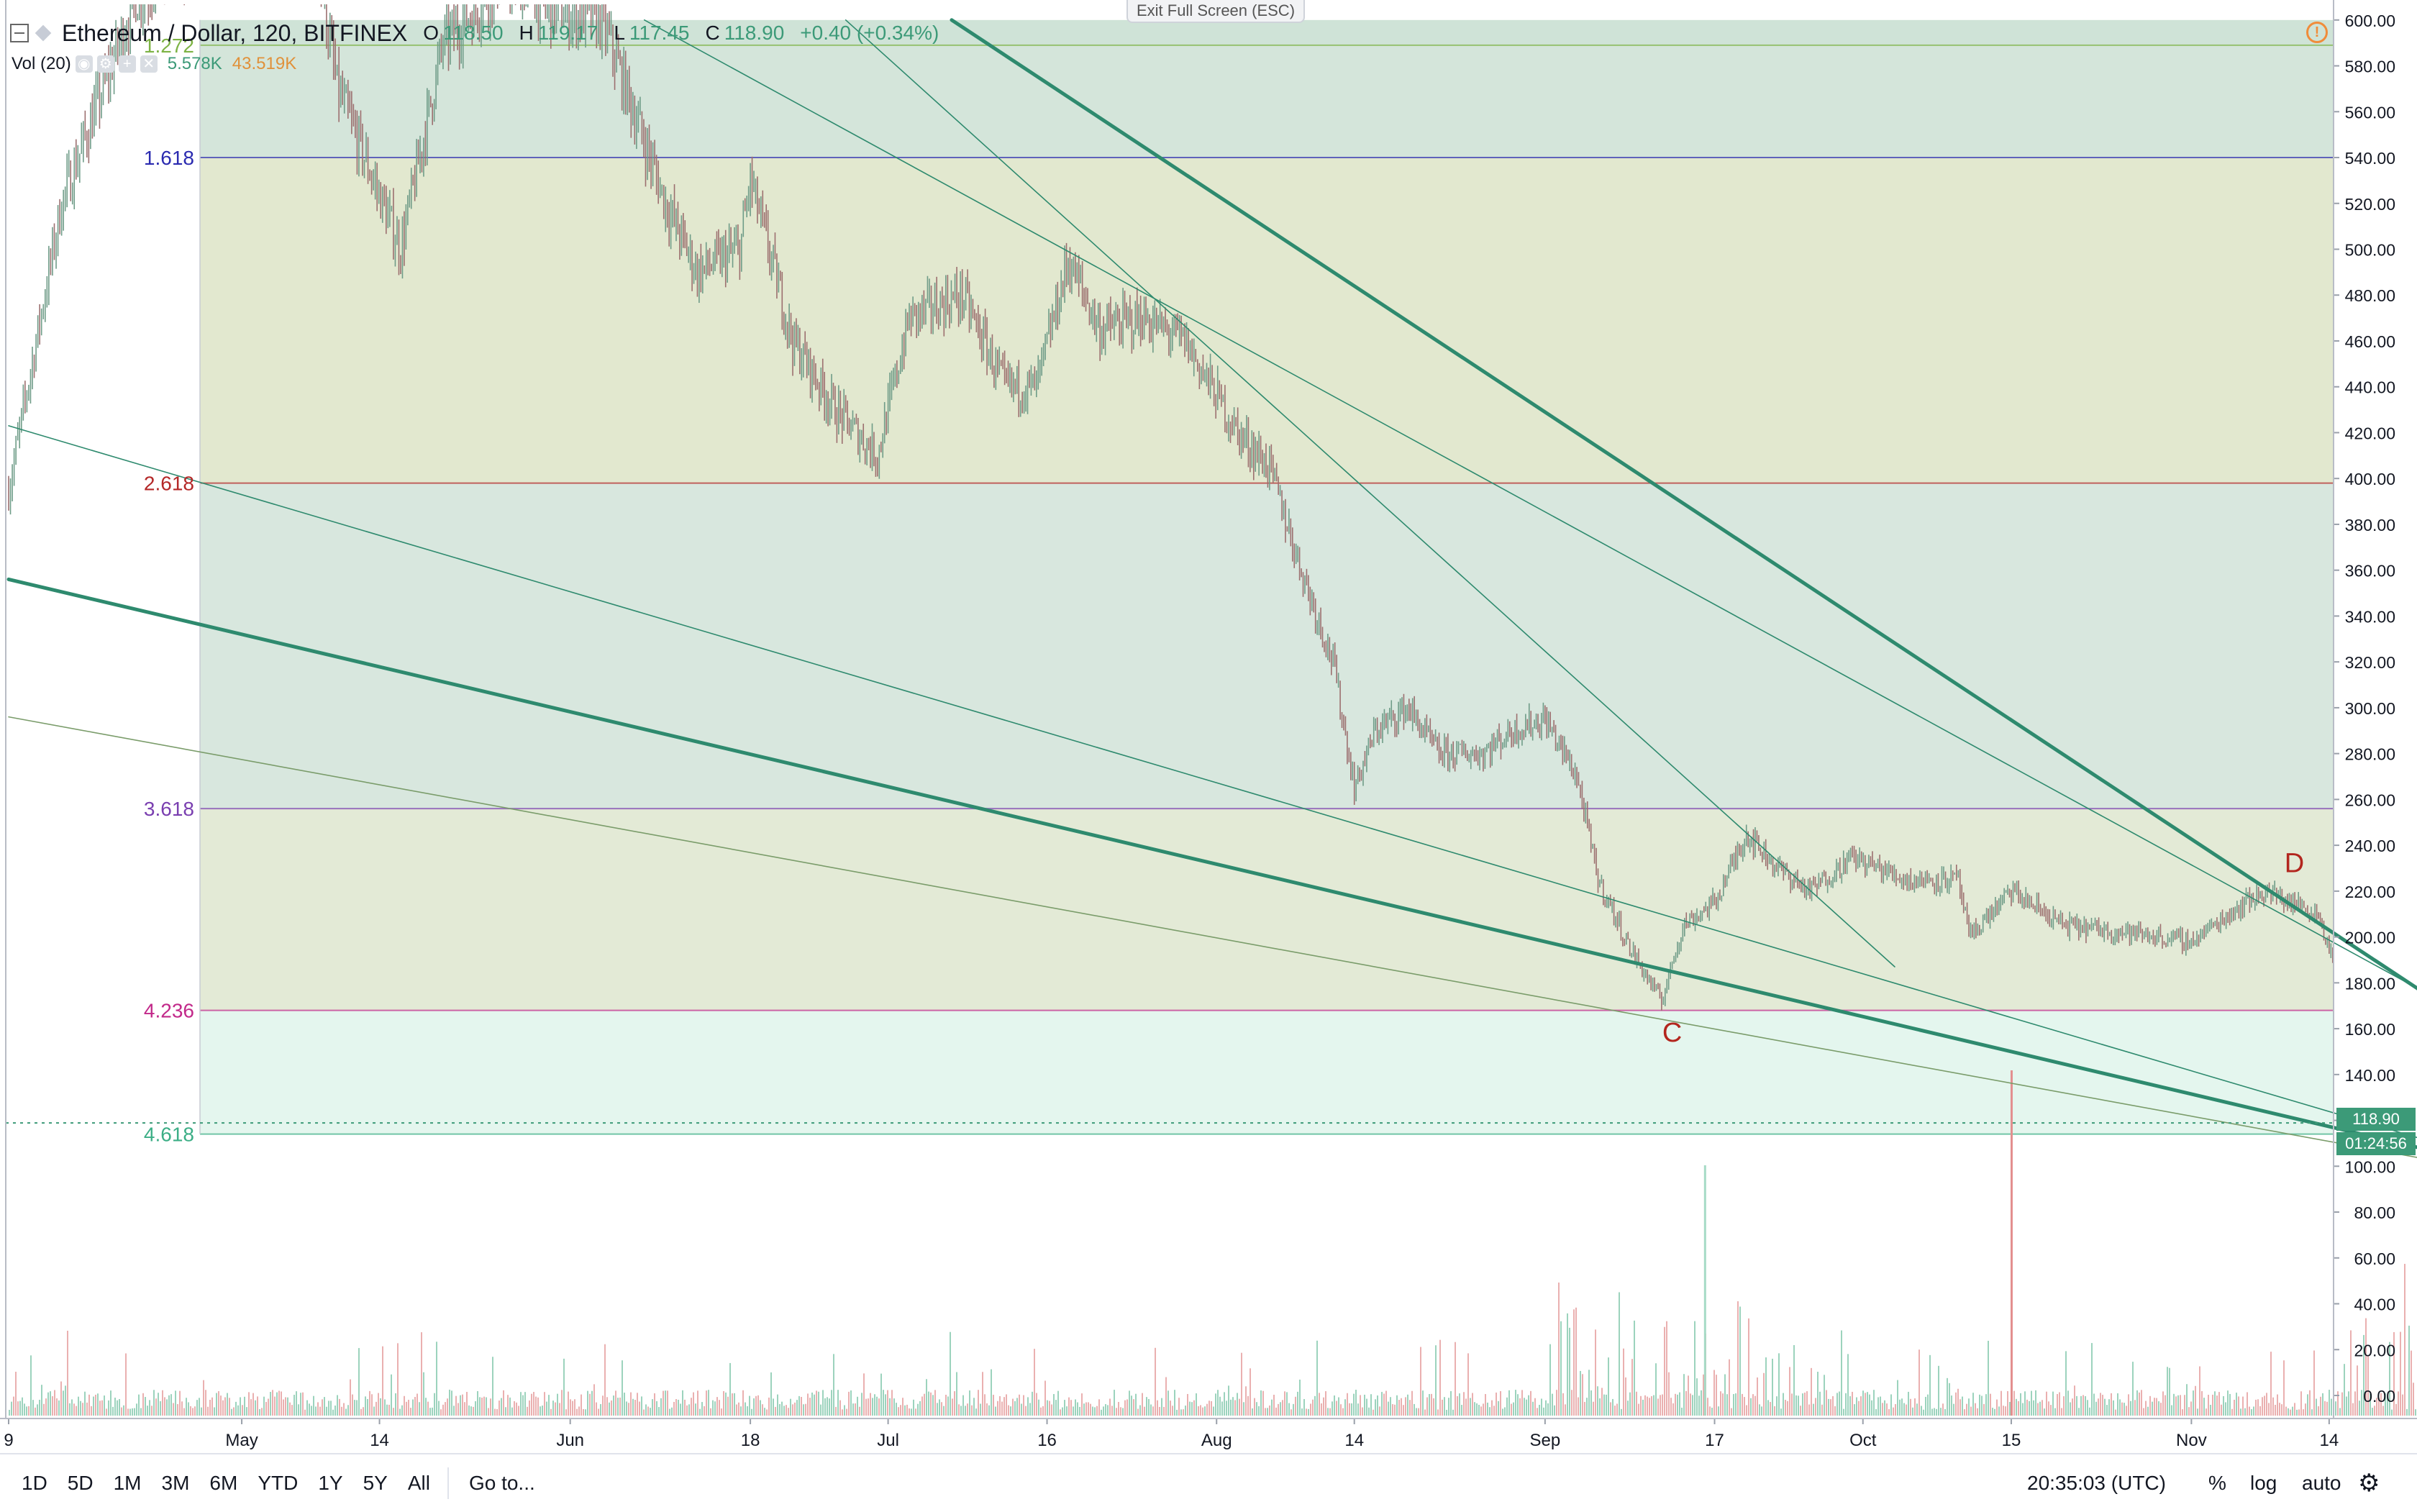 The image size is (2417, 1512). Describe the element at coordinates (127, 1483) in the screenshot. I see `timeframe-1m: 1M` at that location.